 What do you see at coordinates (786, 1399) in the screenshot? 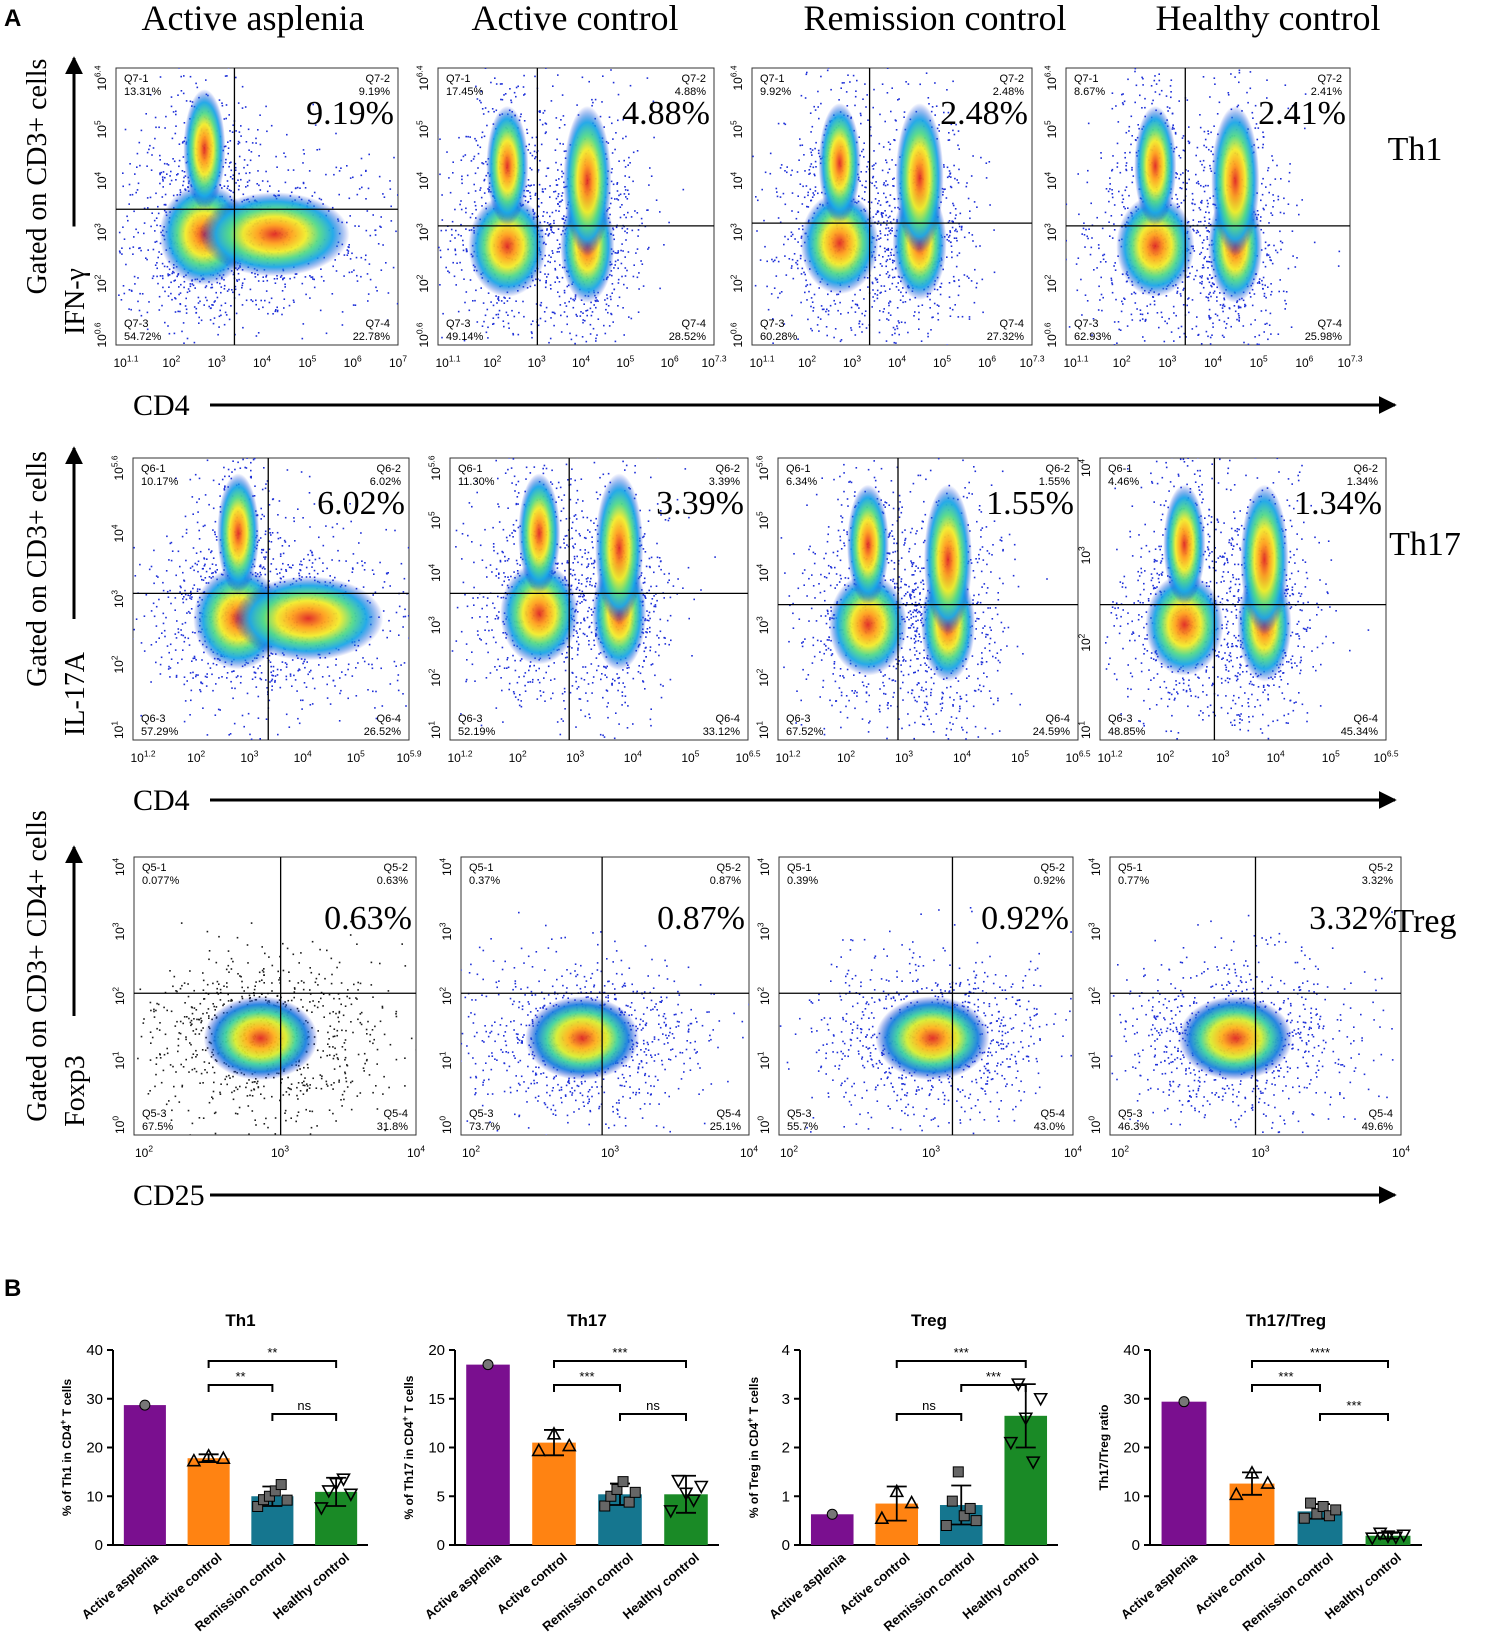
I see `y-tick-label: 3` at bounding box center [786, 1399].